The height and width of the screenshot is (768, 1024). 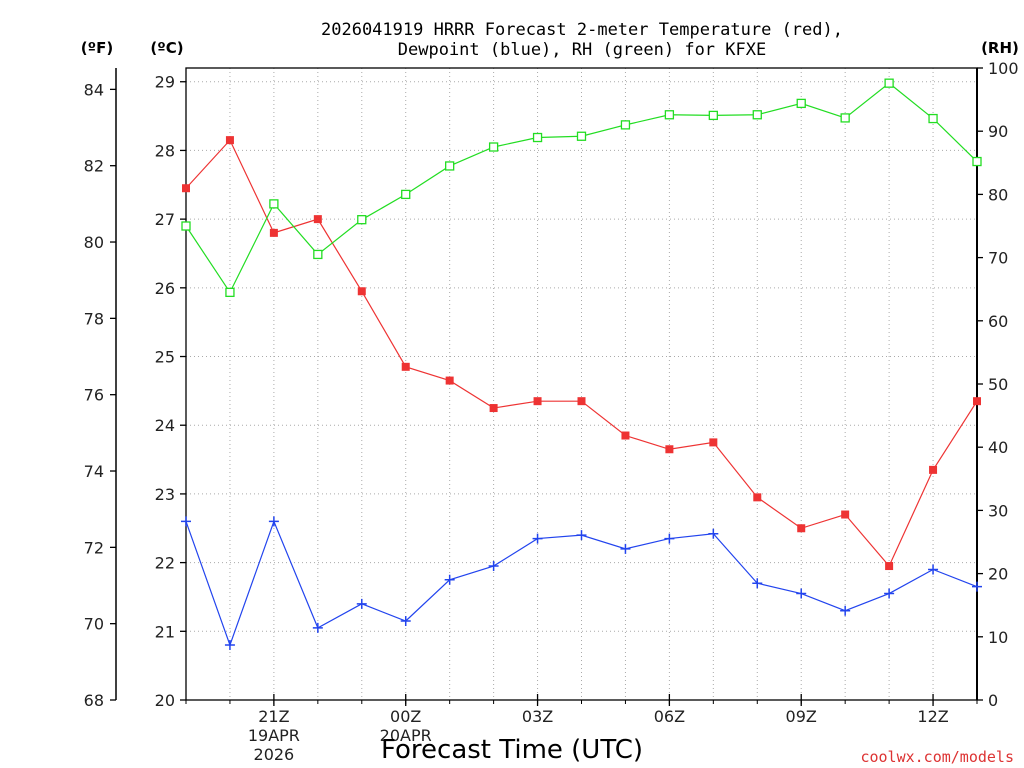 I want to click on rh-tick-label: 0, so click(x=993, y=700).